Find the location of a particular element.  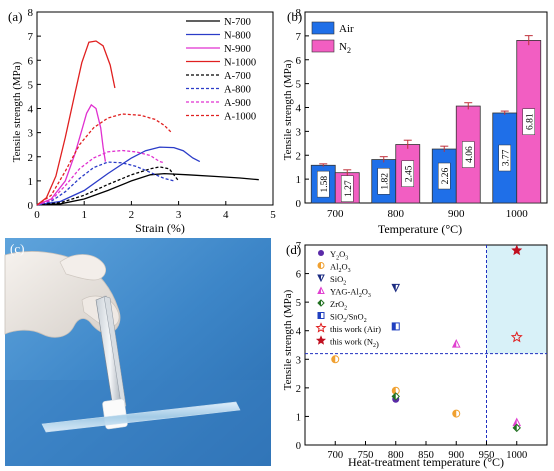

tweezers-arm-icon is located at coordinates (115, 353).